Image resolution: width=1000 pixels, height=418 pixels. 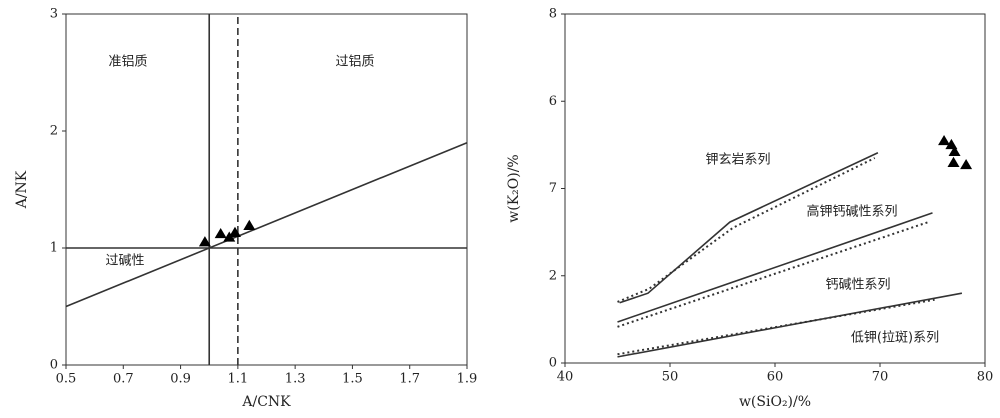 I want to click on x-tick-label: 70, so click(x=880, y=377).